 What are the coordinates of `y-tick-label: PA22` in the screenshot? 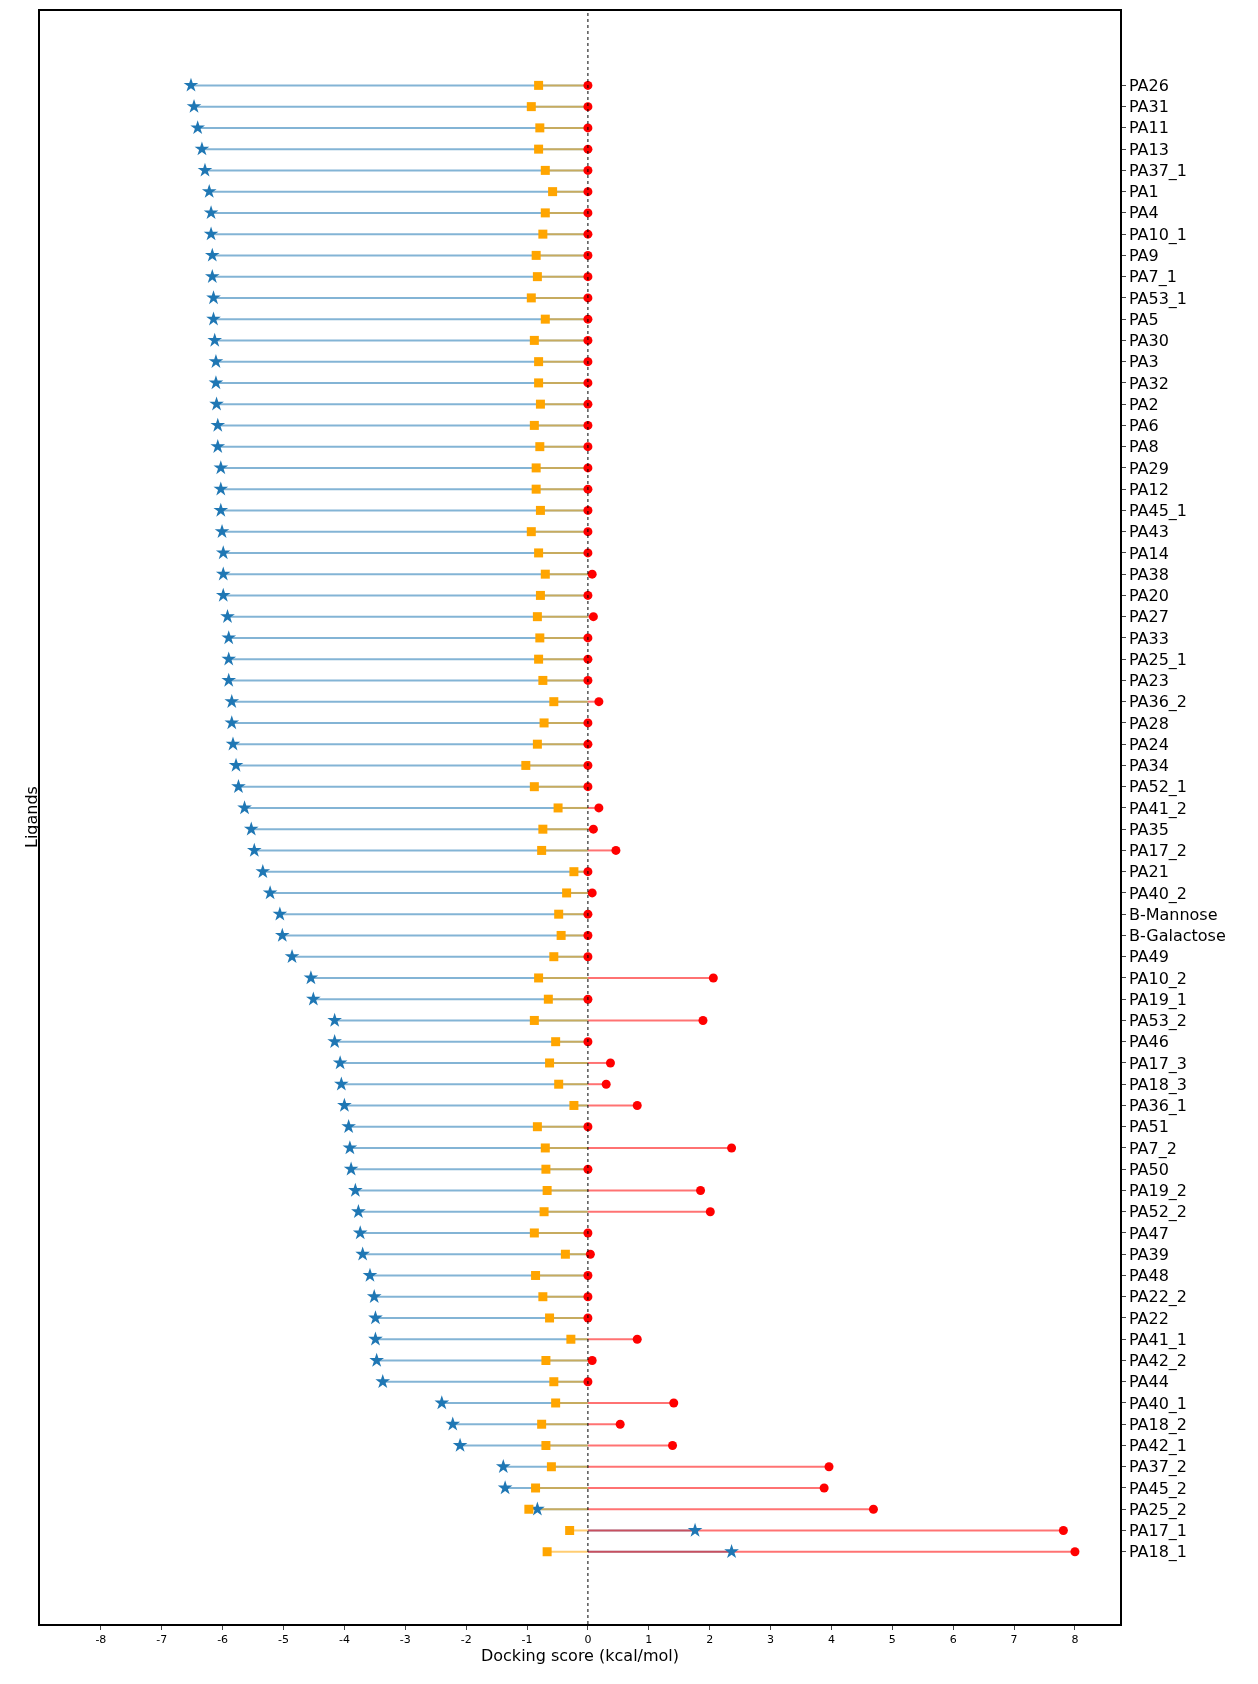 It's located at (1148, 1318).